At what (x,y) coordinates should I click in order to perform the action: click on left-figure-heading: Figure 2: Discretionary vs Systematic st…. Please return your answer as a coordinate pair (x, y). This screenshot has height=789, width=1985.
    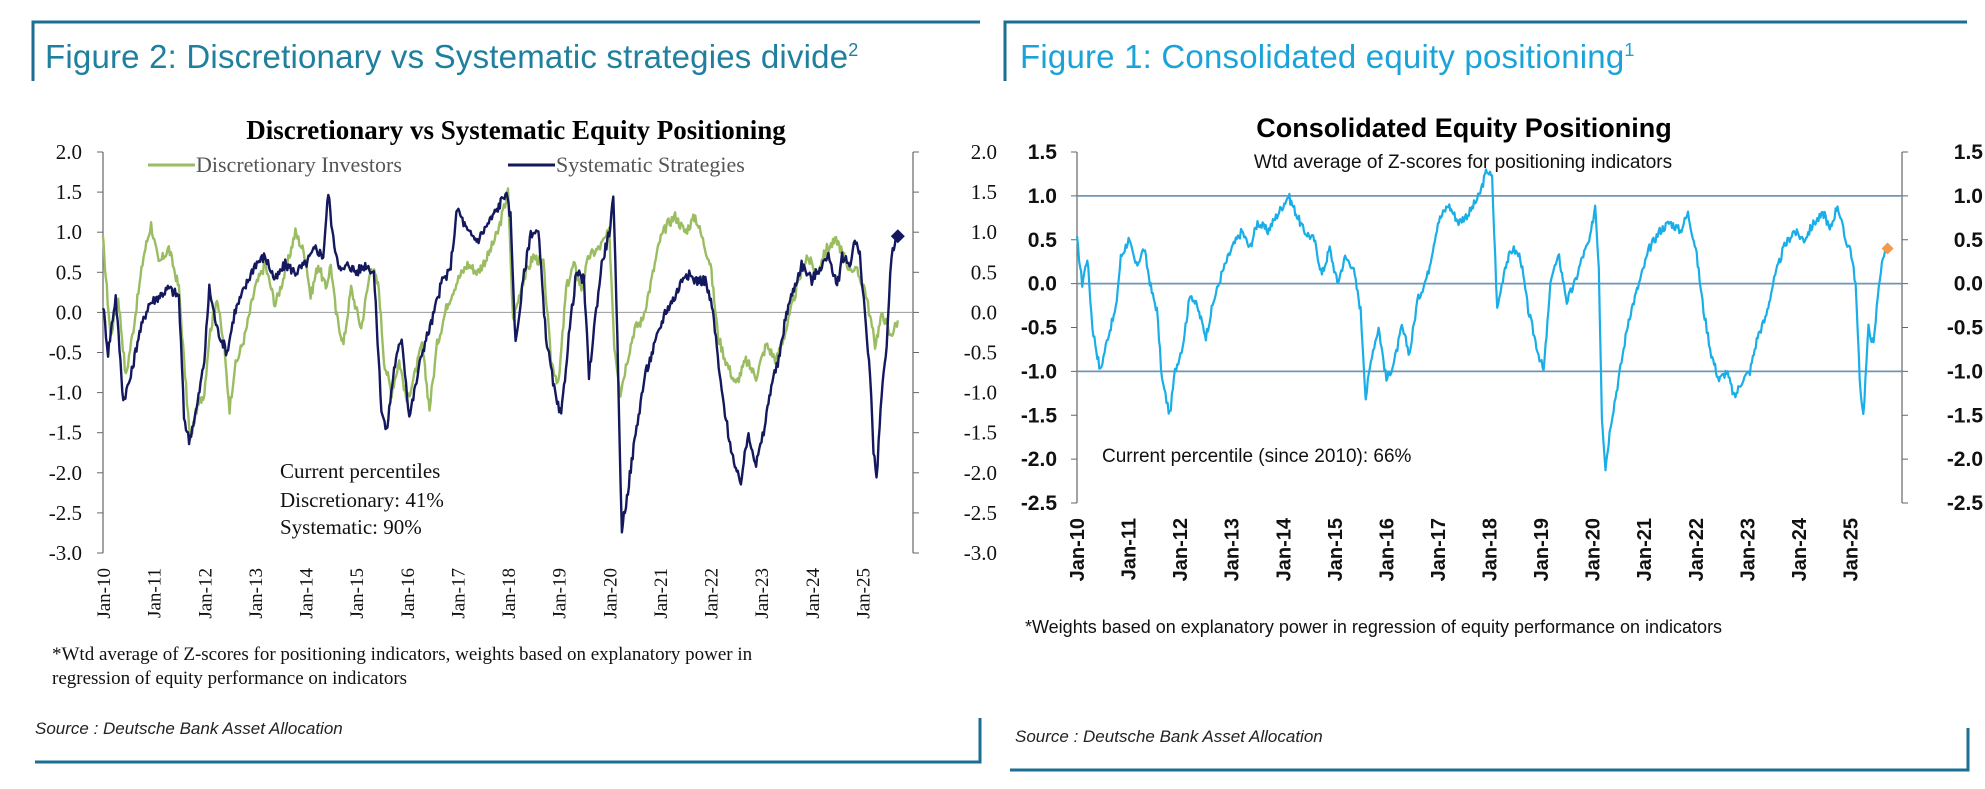
    Looking at the image, I should click on (452, 57).